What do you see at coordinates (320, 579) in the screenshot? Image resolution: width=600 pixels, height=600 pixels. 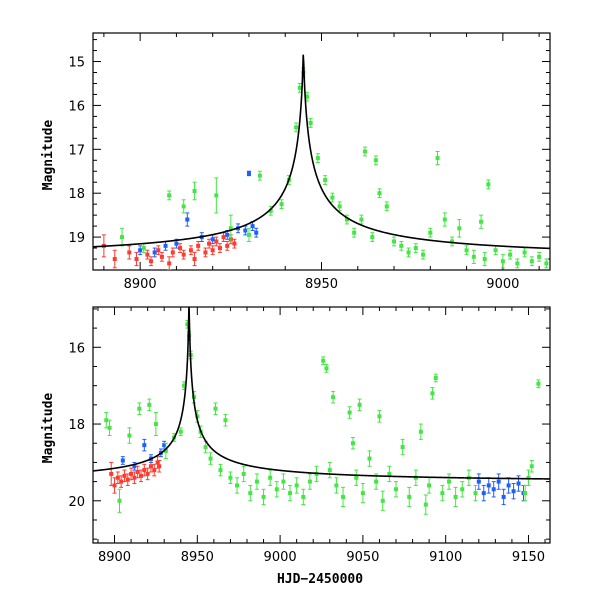 I see `x-axis-title: HJD−2450000` at bounding box center [320, 579].